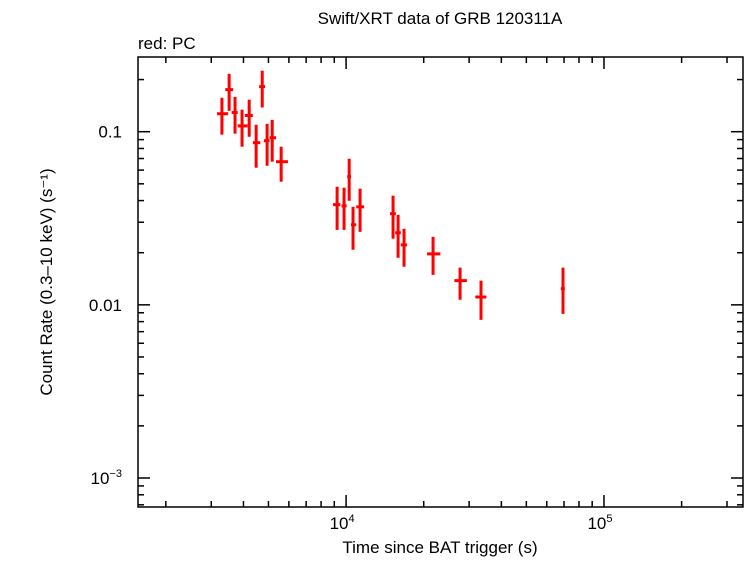 Image resolution: width=746 pixels, height=563 pixels. I want to click on y-tick-label: 0.1, so click(110, 132).